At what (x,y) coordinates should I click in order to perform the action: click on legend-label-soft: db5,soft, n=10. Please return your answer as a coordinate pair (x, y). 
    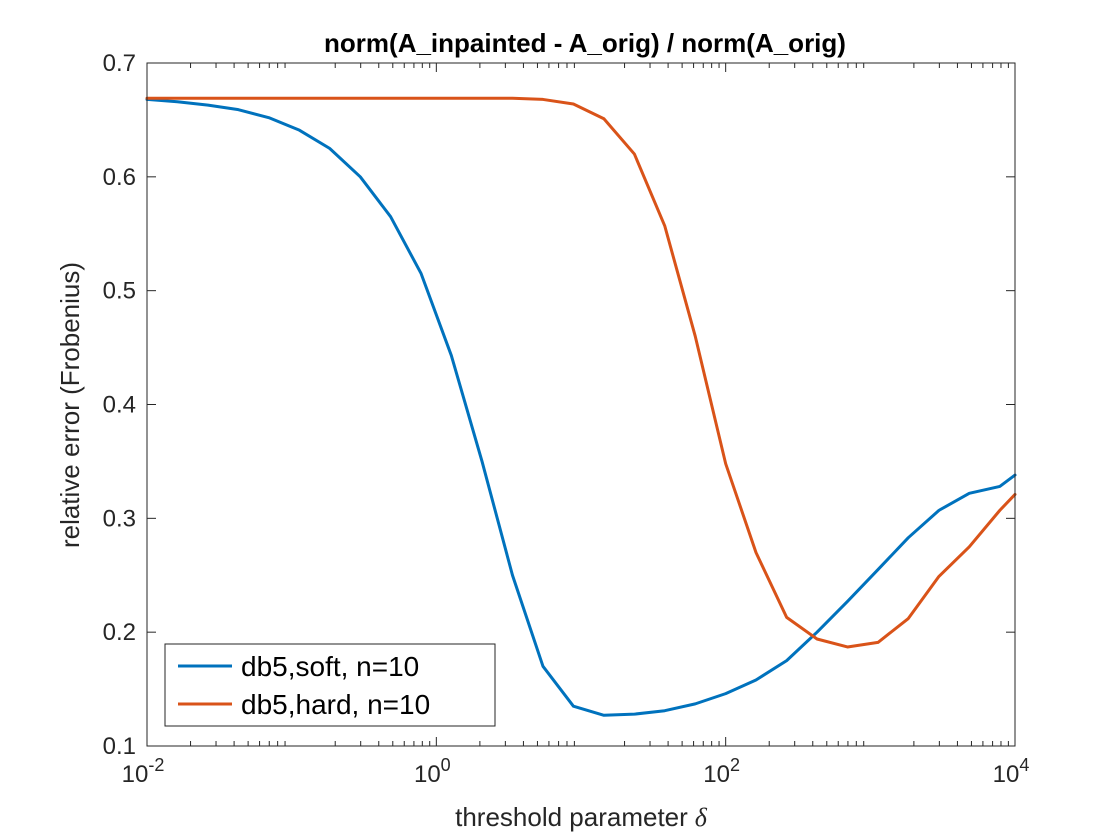
    Looking at the image, I should click on (330, 666).